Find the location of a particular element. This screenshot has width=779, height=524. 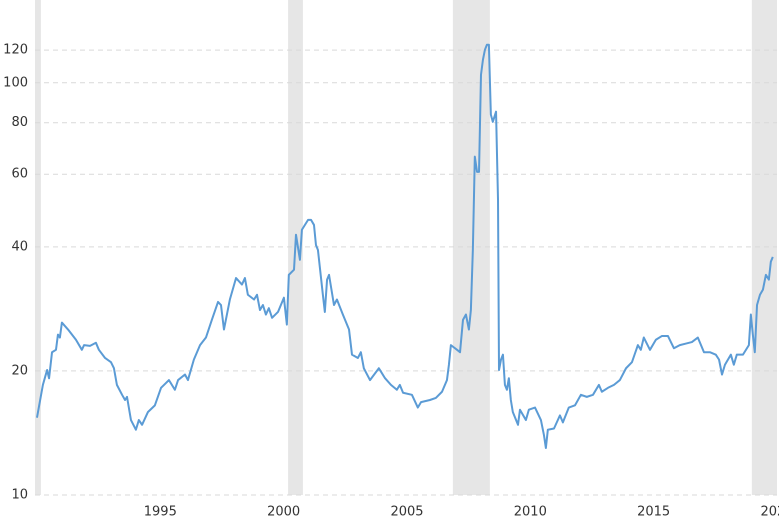

x-tick-label: 2020 is located at coordinates (769, 512).